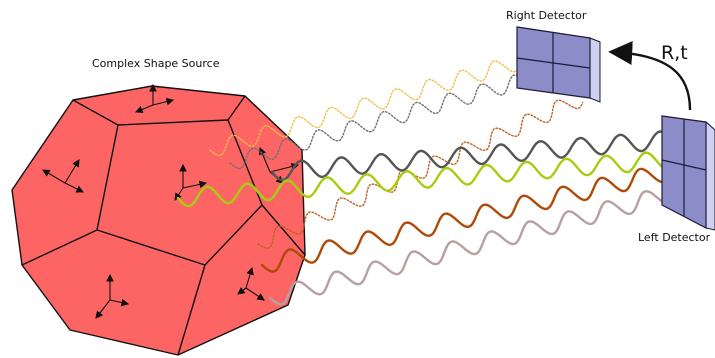  I want to click on axis-triad-left, so click(63, 176).